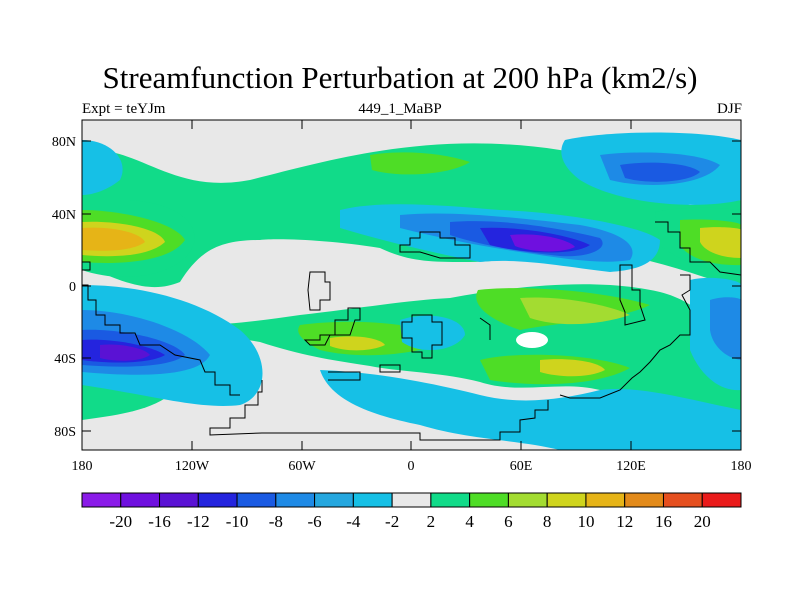 The height and width of the screenshot is (600, 800). What do you see at coordinates (198, 521) in the screenshot?
I see `colorbar-label: -12` at bounding box center [198, 521].